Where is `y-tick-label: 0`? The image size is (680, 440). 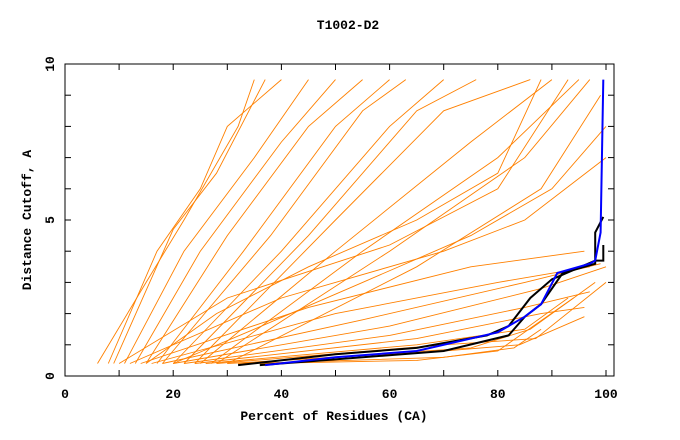
y-tick-label: 0 is located at coordinates (50, 376).